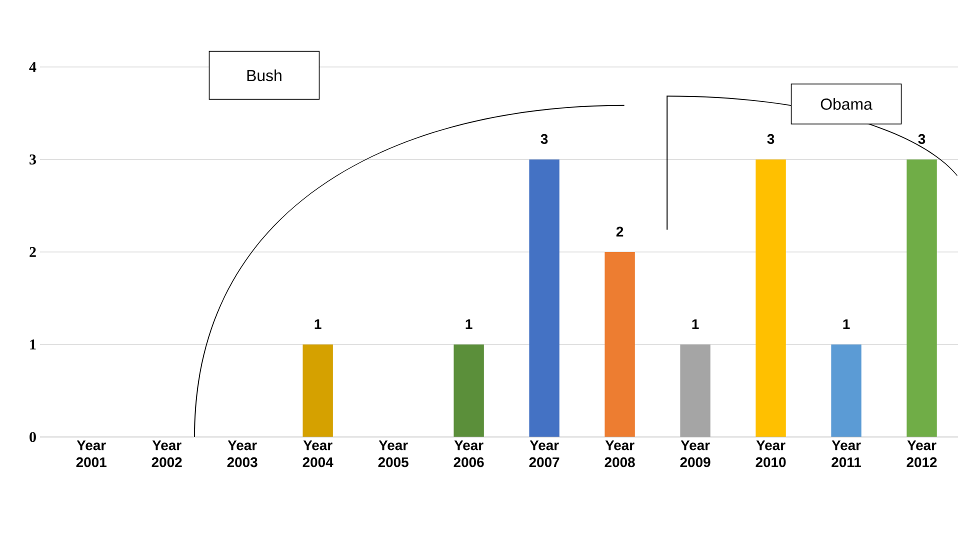 The width and height of the screenshot is (958, 537). What do you see at coordinates (91, 454) in the screenshot?
I see `x-tick-label: Year 2001` at bounding box center [91, 454].